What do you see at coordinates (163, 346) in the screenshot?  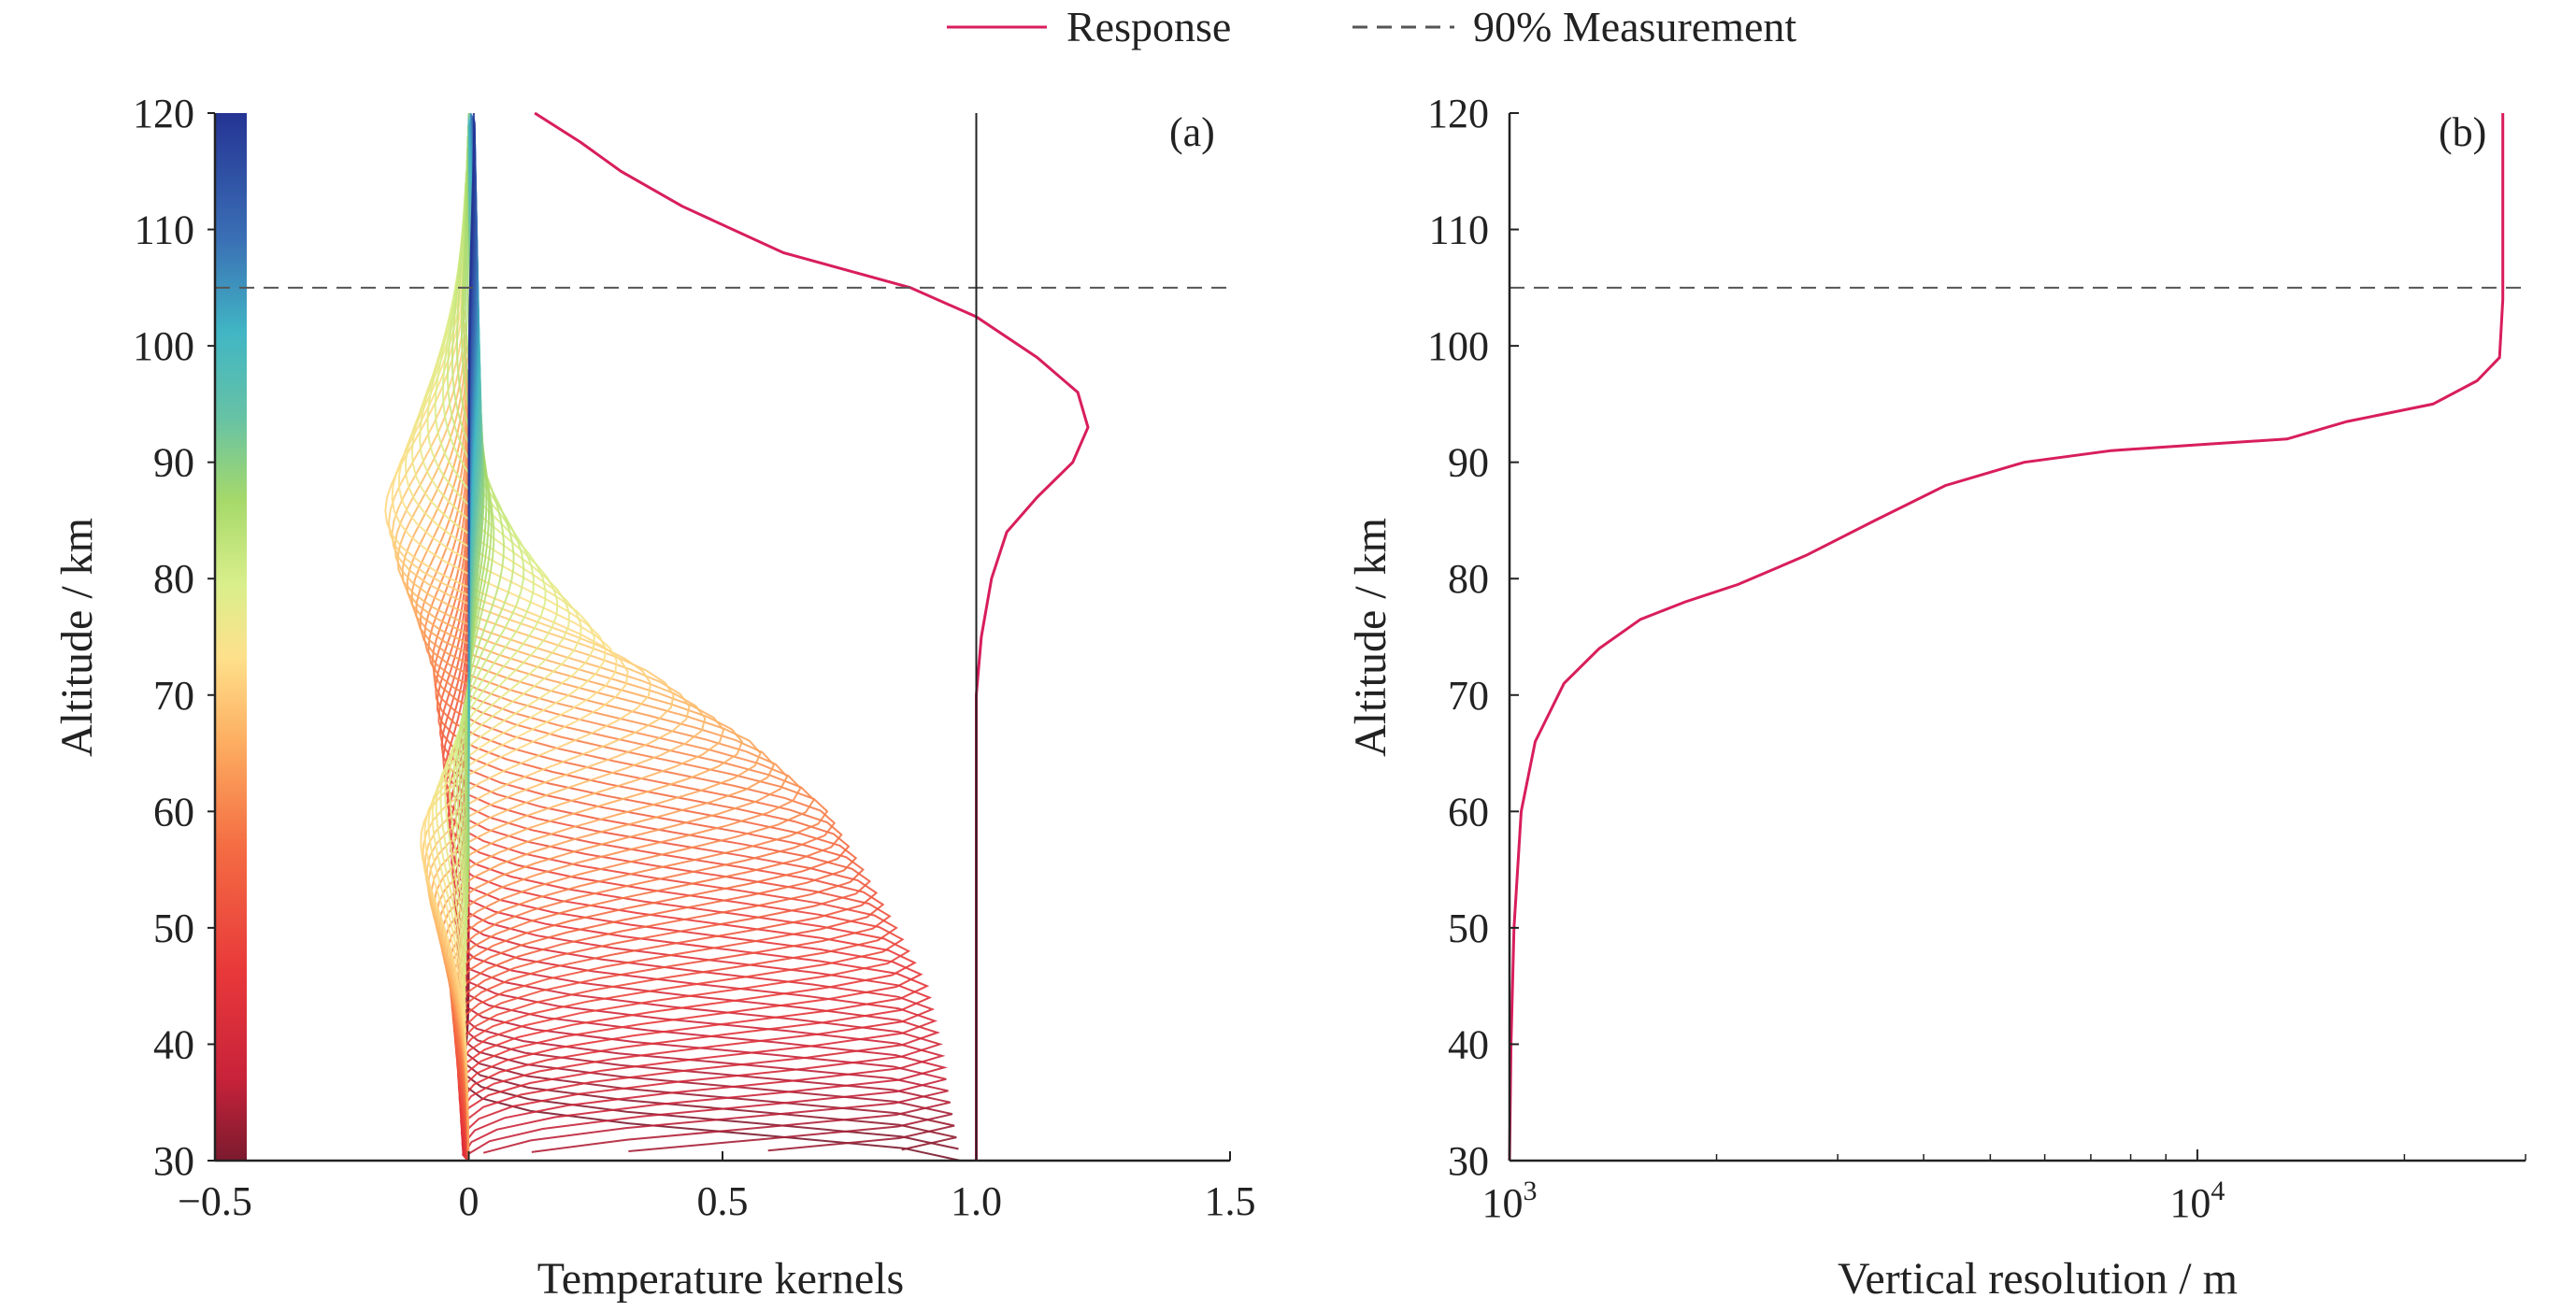 I see `panel-a-y-tick-label: 100` at bounding box center [163, 346].